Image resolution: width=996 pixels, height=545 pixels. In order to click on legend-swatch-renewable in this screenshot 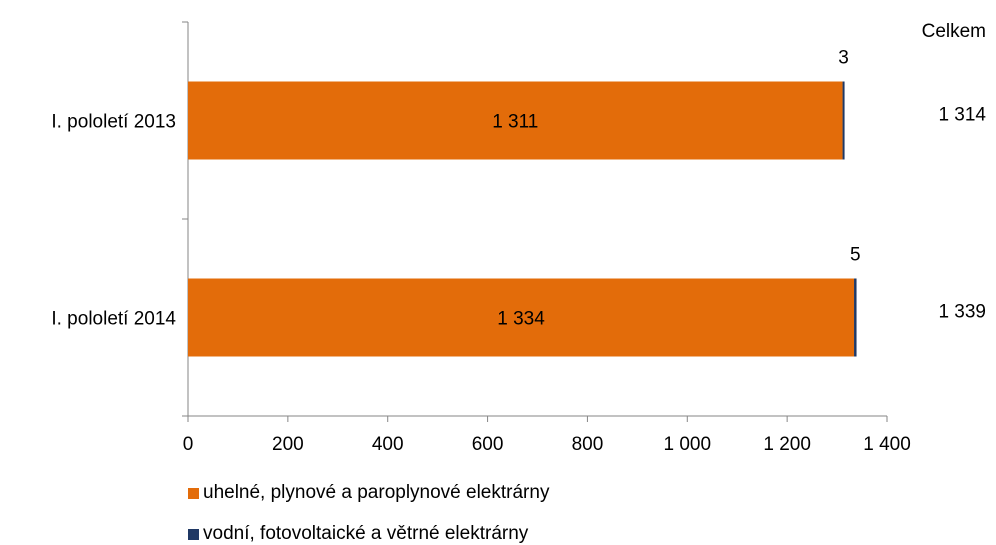, I will do `click(193, 534)`.